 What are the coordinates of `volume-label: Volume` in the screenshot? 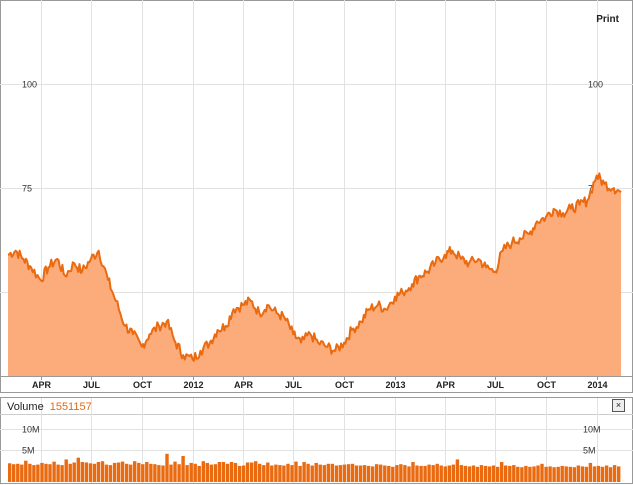 It's located at (25, 407).